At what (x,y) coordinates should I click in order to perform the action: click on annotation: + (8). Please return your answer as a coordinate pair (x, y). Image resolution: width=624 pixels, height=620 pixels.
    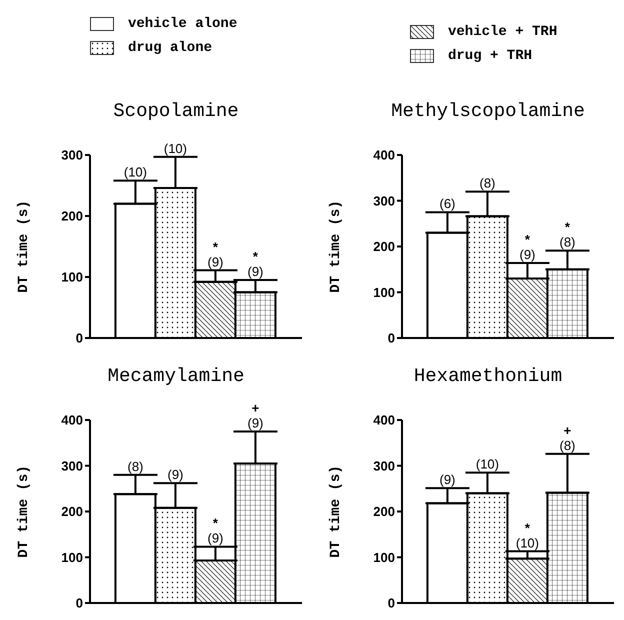
    Looking at the image, I should click on (567, 437).